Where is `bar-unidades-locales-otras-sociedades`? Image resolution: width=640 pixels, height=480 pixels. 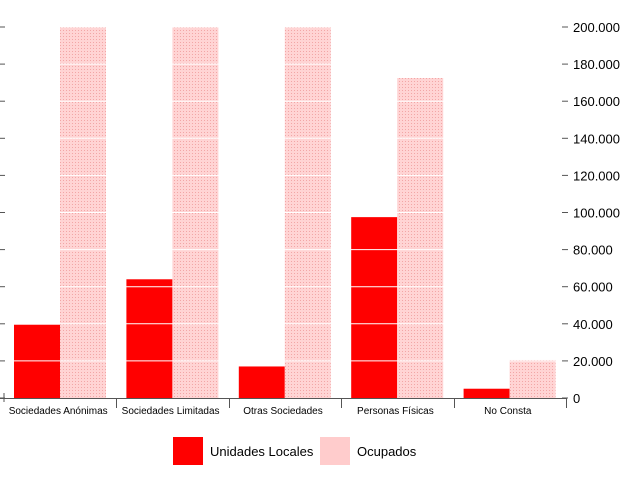
bar-unidades-locales-otras-sociedades is located at coordinates (261, 382).